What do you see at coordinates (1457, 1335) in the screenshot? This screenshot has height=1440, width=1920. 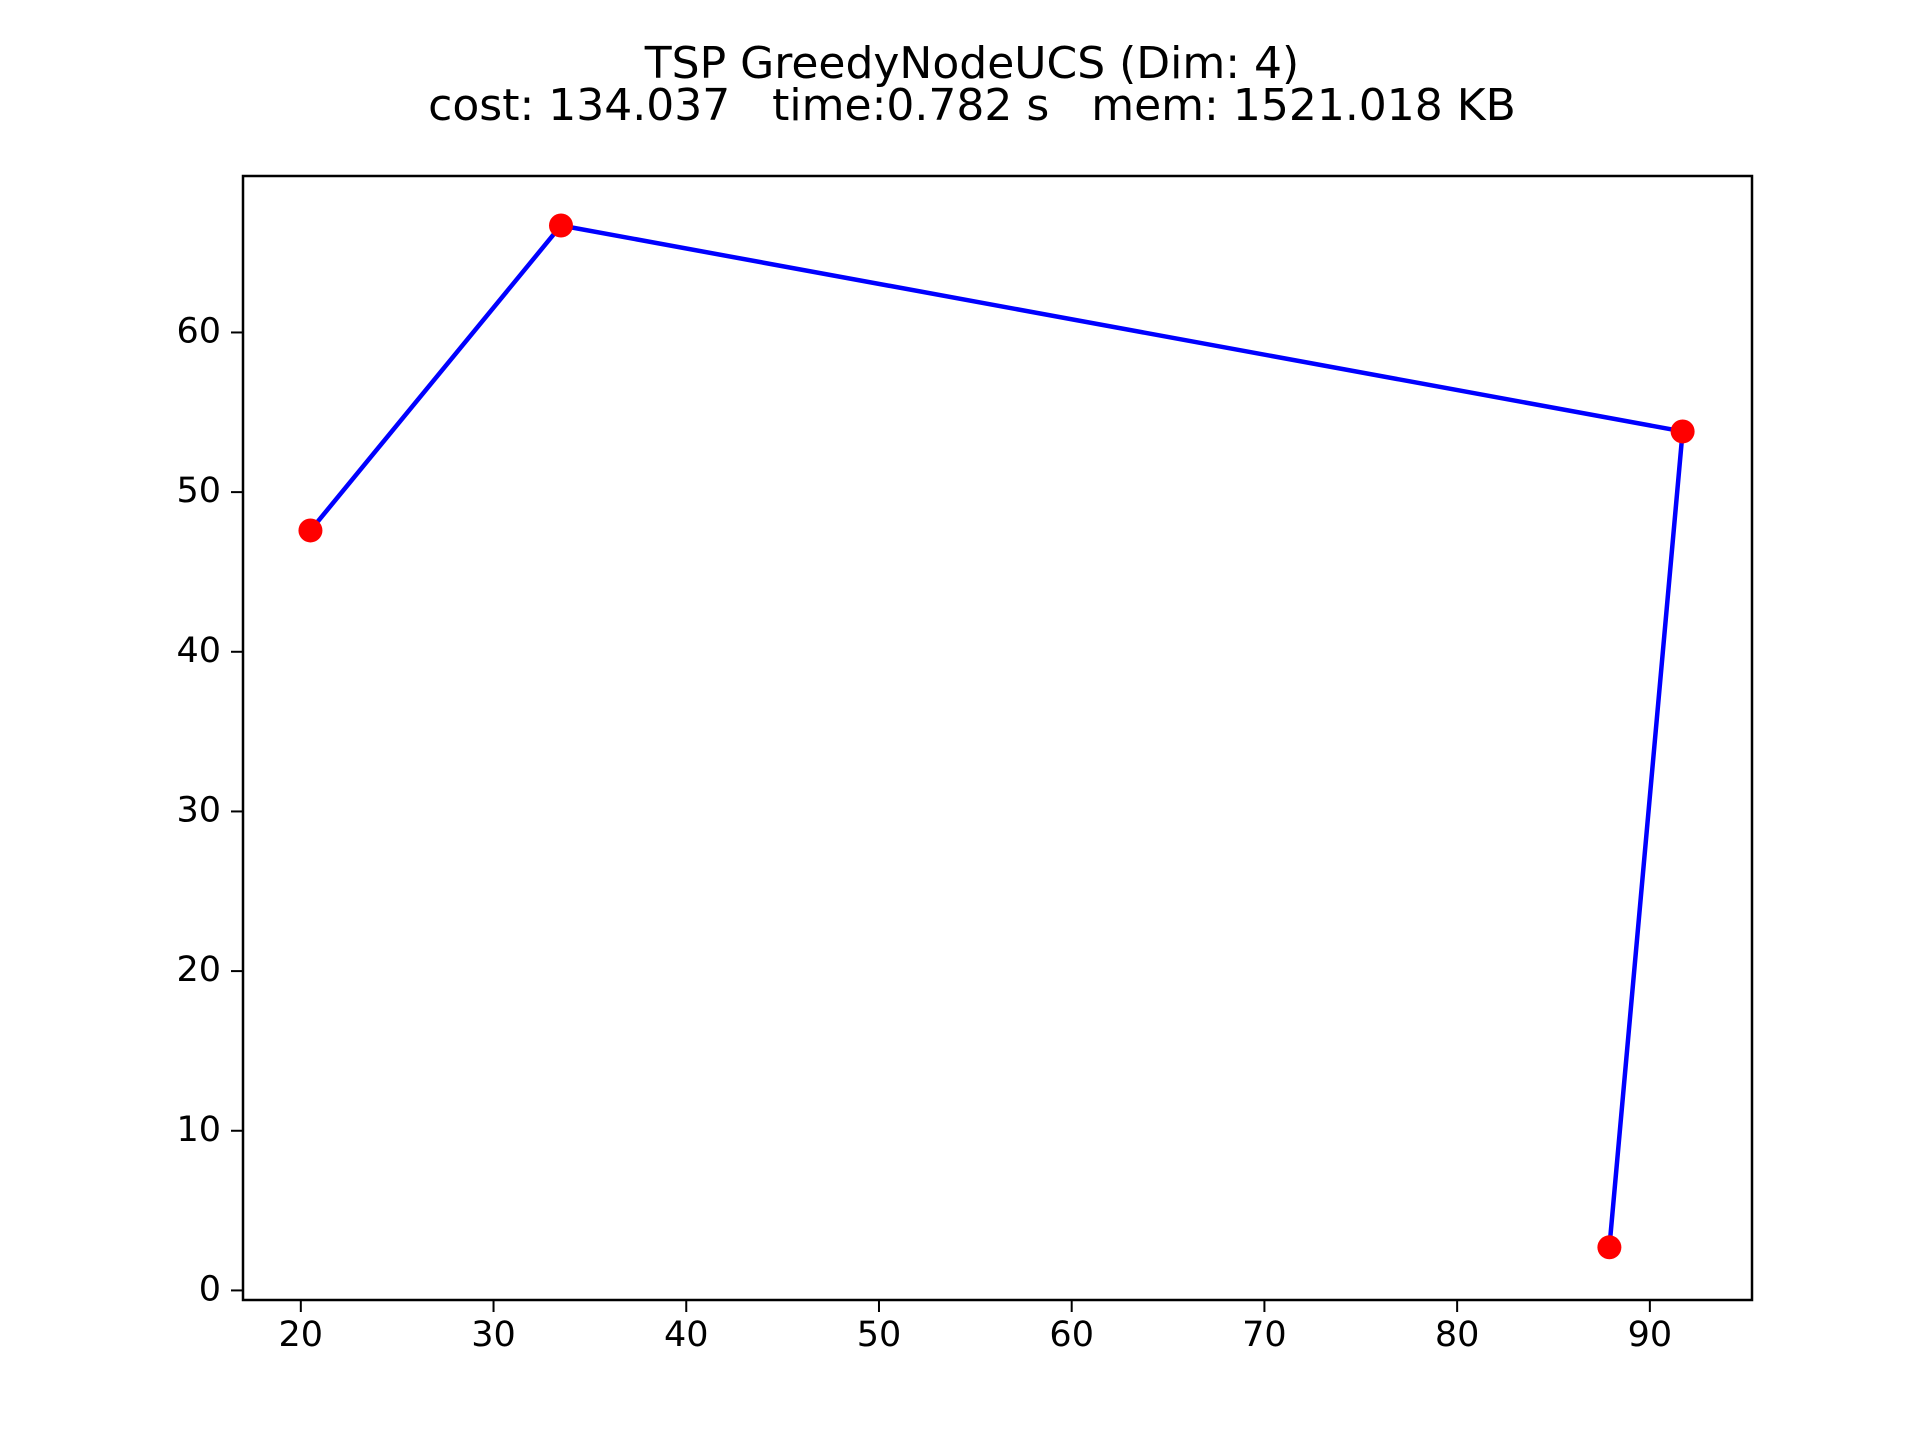 I see `x-tick-label-80: 80` at bounding box center [1457, 1335].